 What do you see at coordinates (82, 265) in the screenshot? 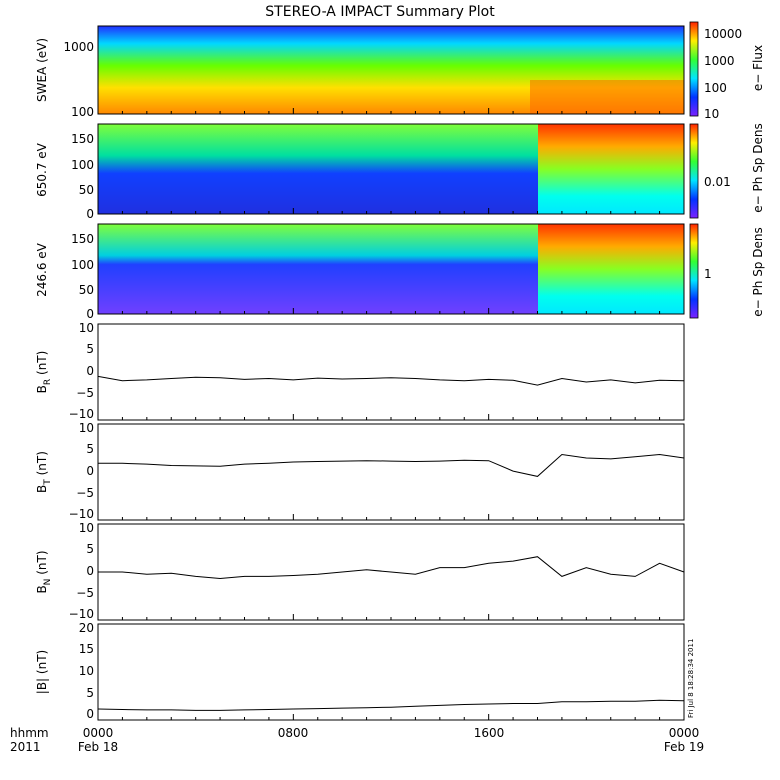
I see `pad246-ytick-100: 100` at bounding box center [82, 265].